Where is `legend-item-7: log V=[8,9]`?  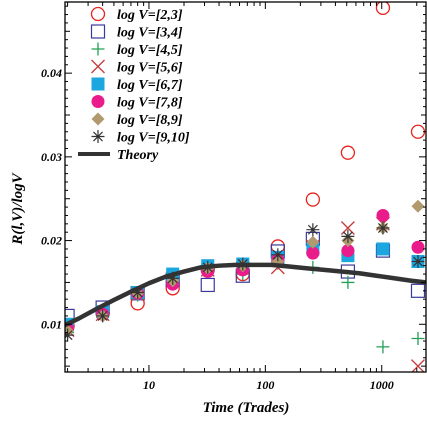 legend-item-7: log V=[8,9] is located at coordinates (137, 120).